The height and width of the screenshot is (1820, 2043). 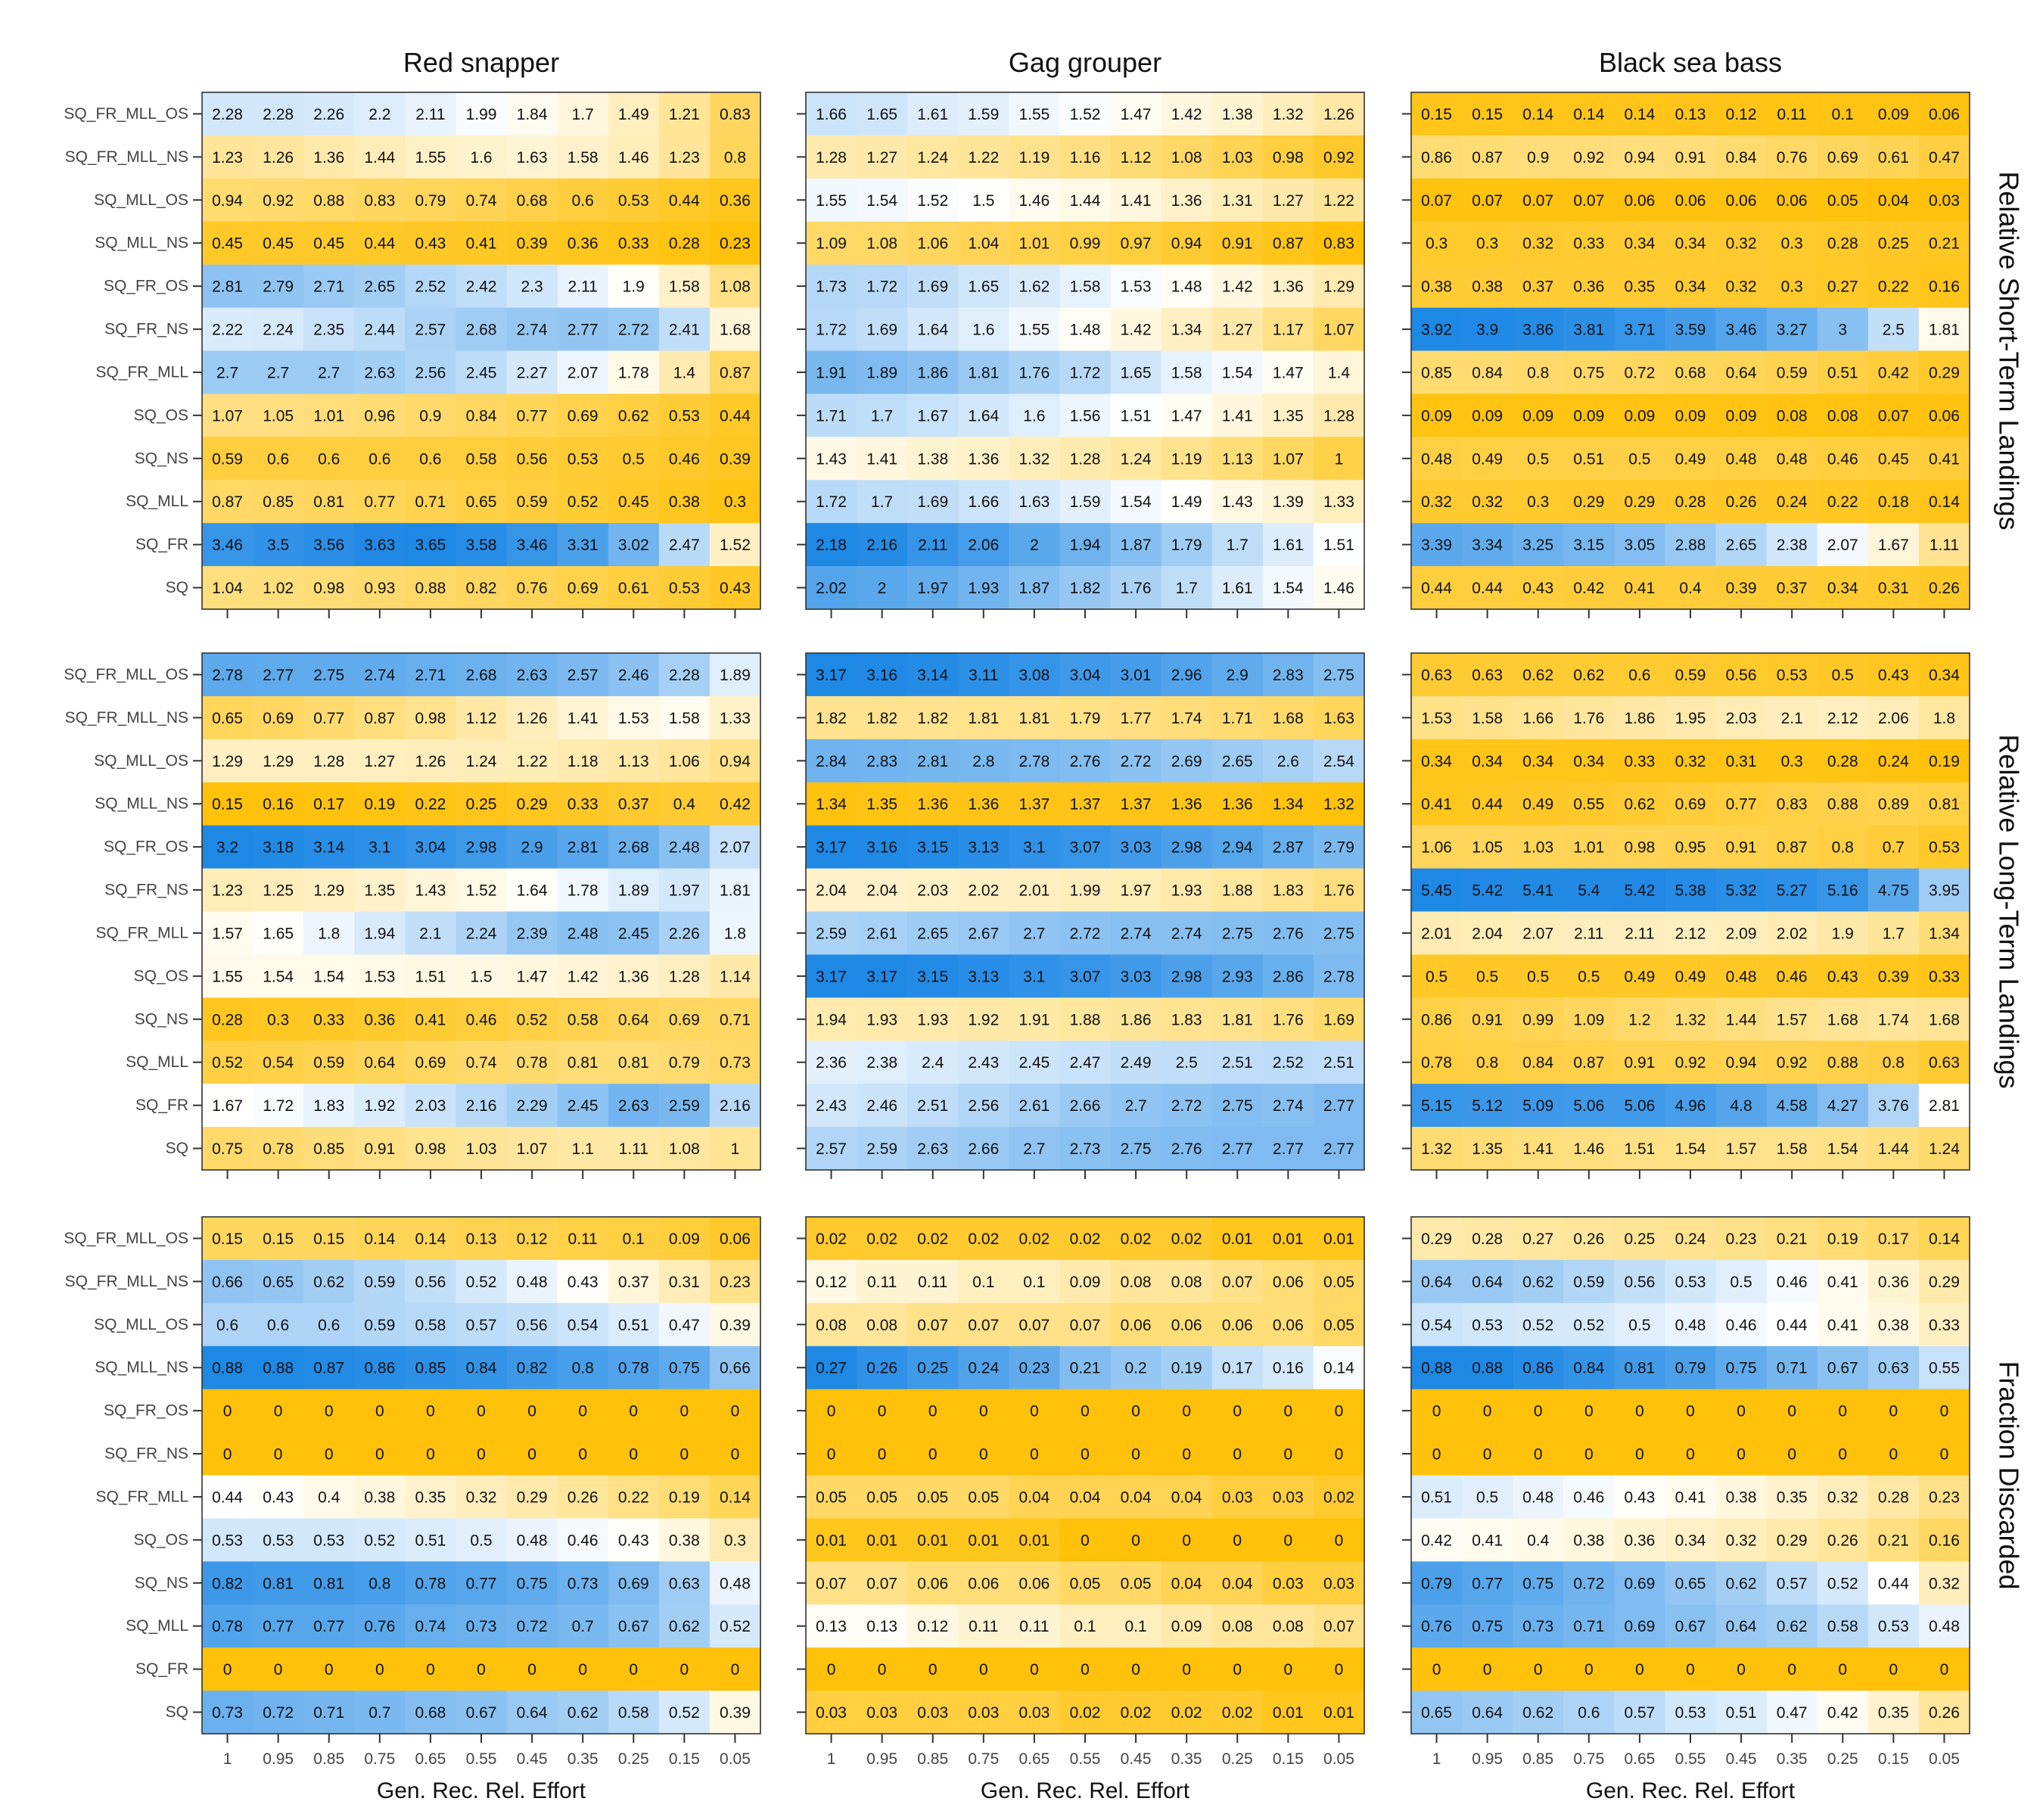 I want to click on cell-value-label: 0.59, so click(x=227, y=459).